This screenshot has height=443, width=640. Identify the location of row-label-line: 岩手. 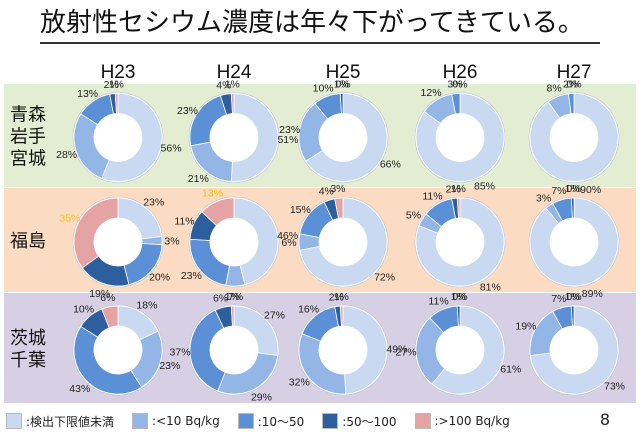
(28, 137).